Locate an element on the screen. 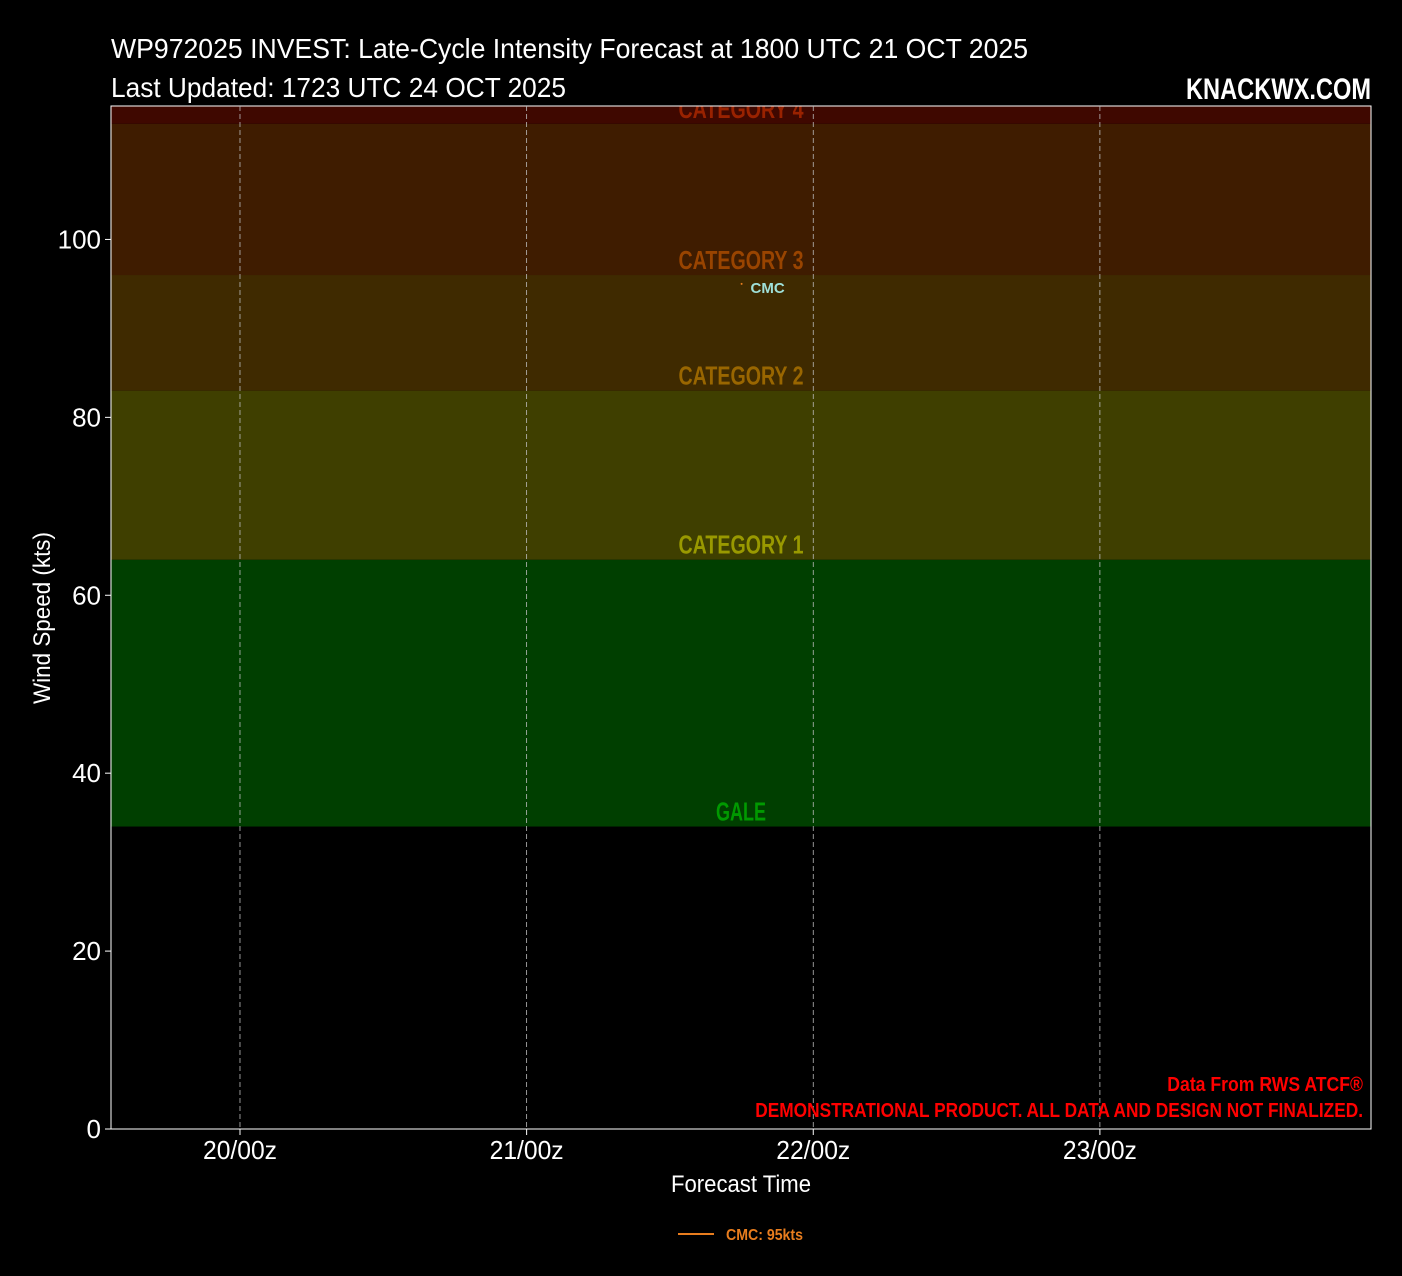 This screenshot has height=1276, width=1402. series-end-label: CMC is located at coordinates (768, 288).